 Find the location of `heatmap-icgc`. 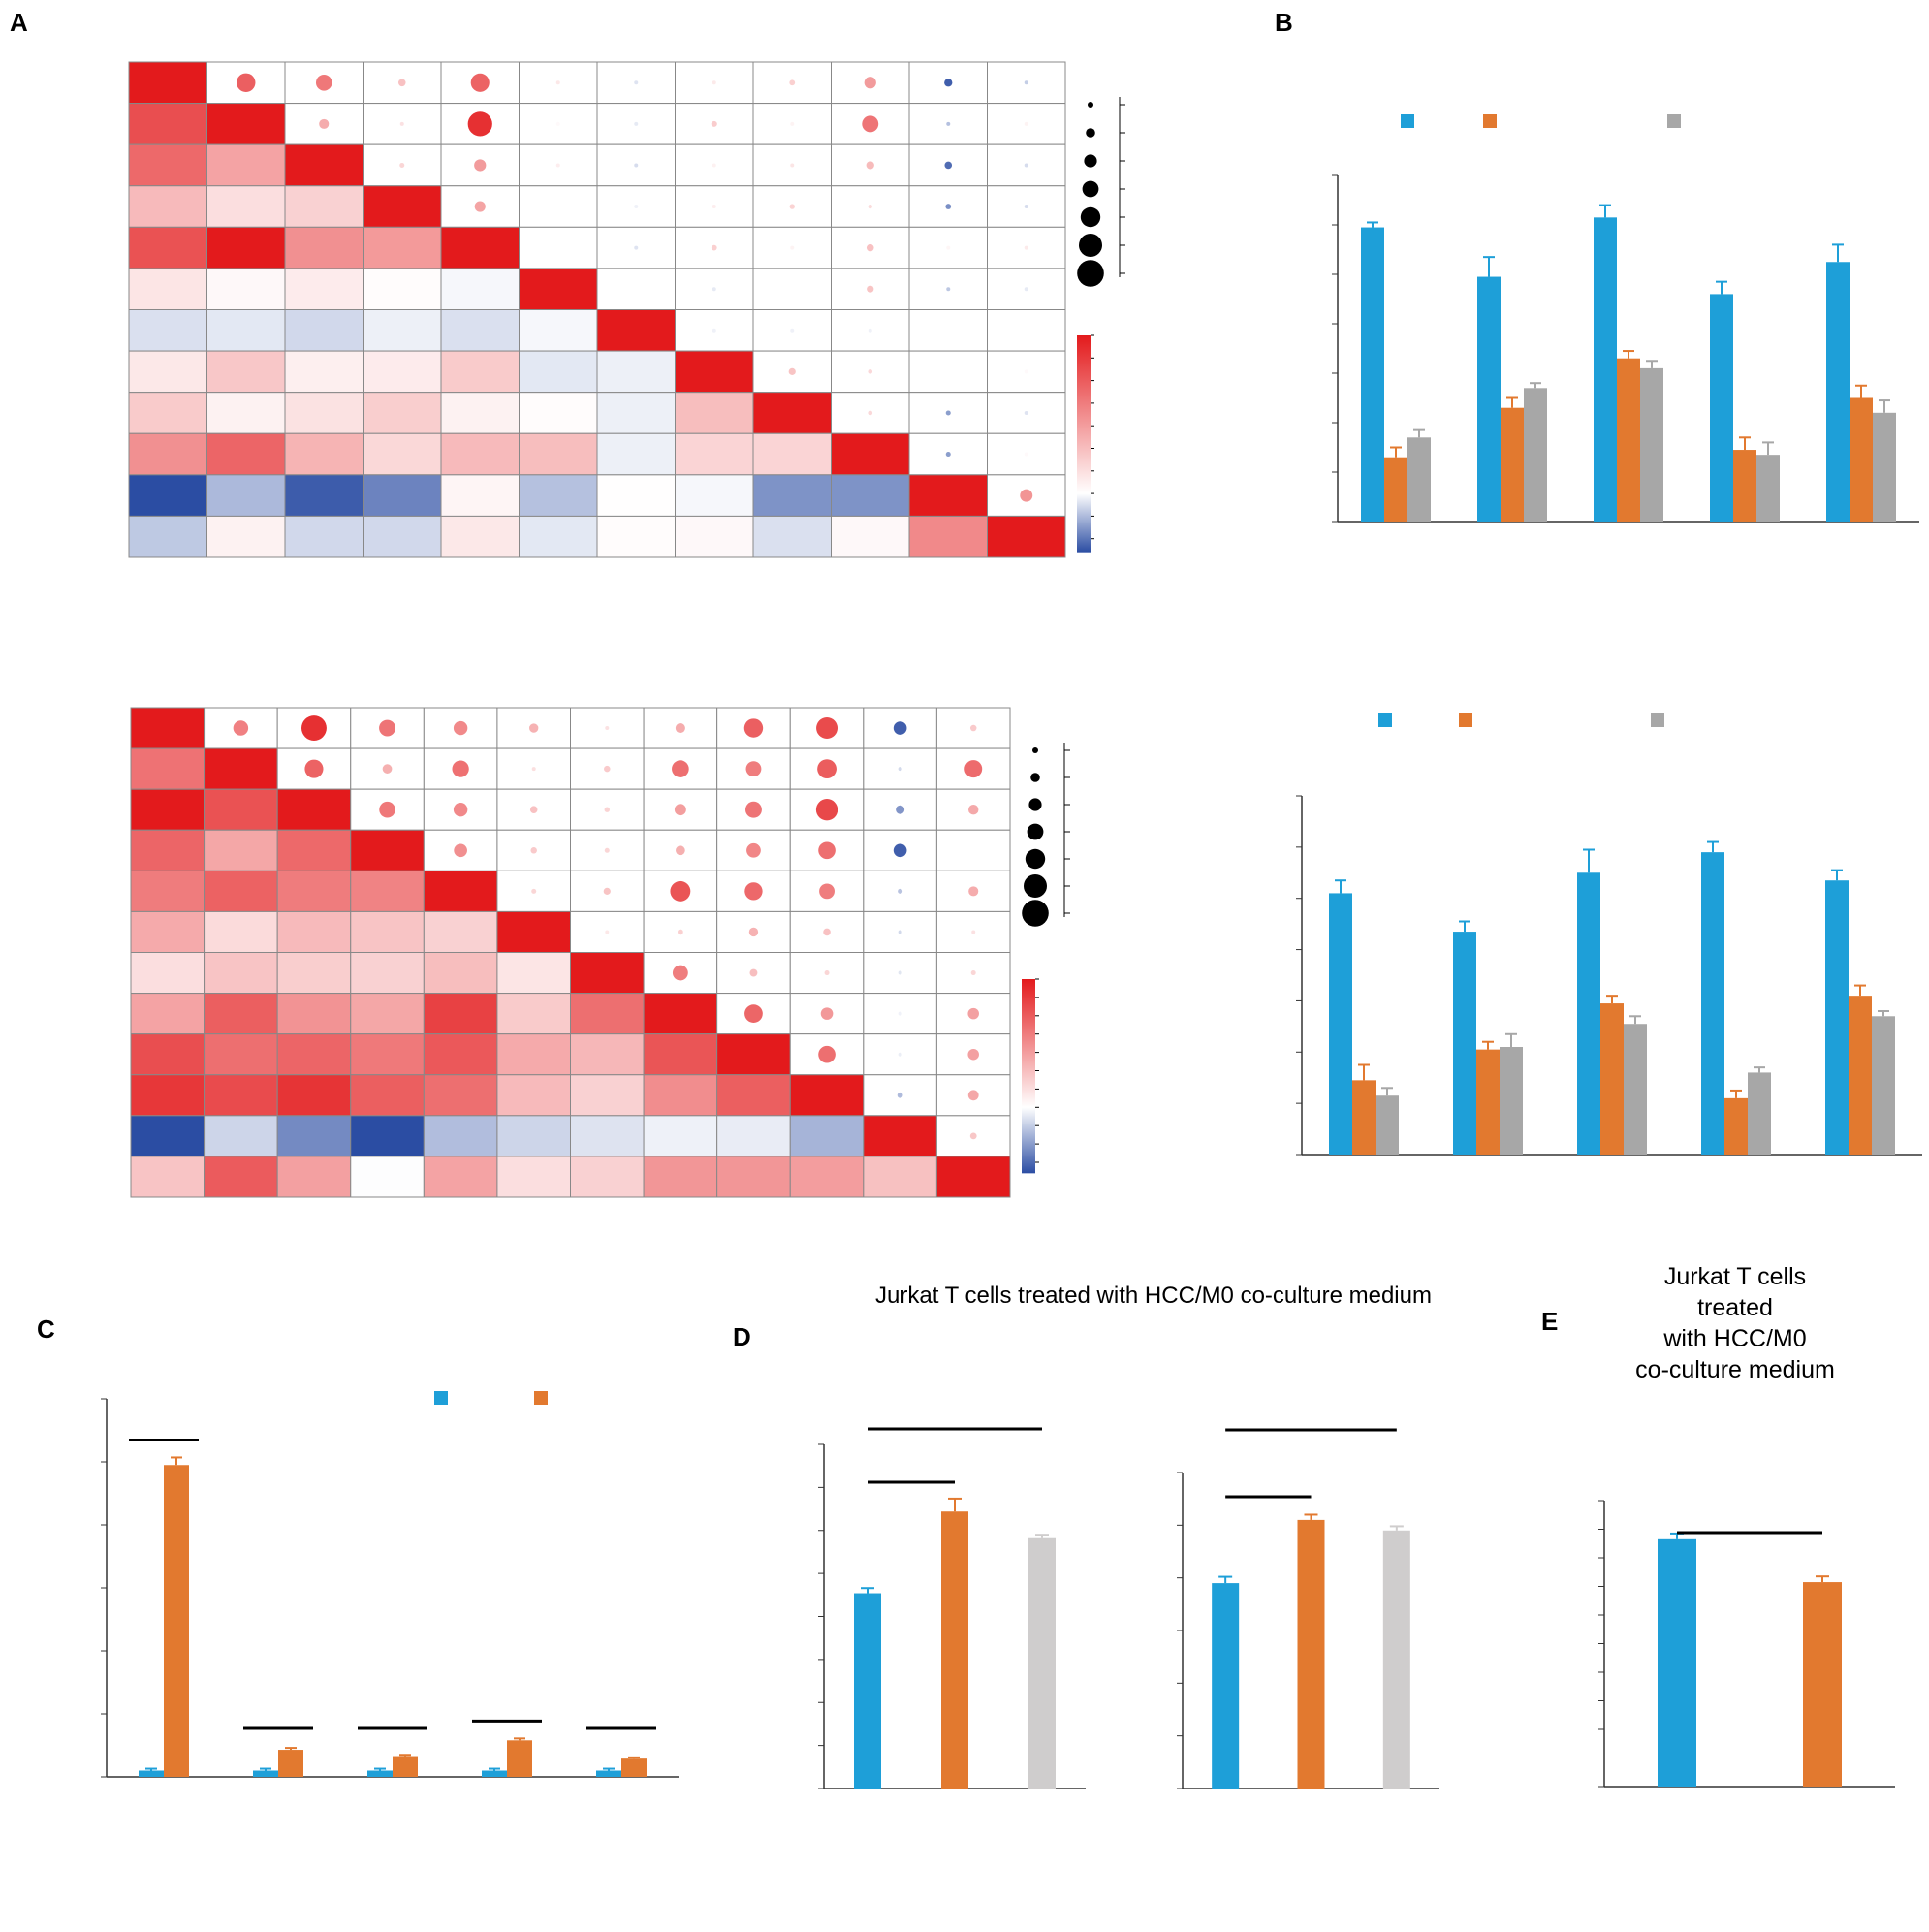

heatmap-icgc is located at coordinates (600, 953).